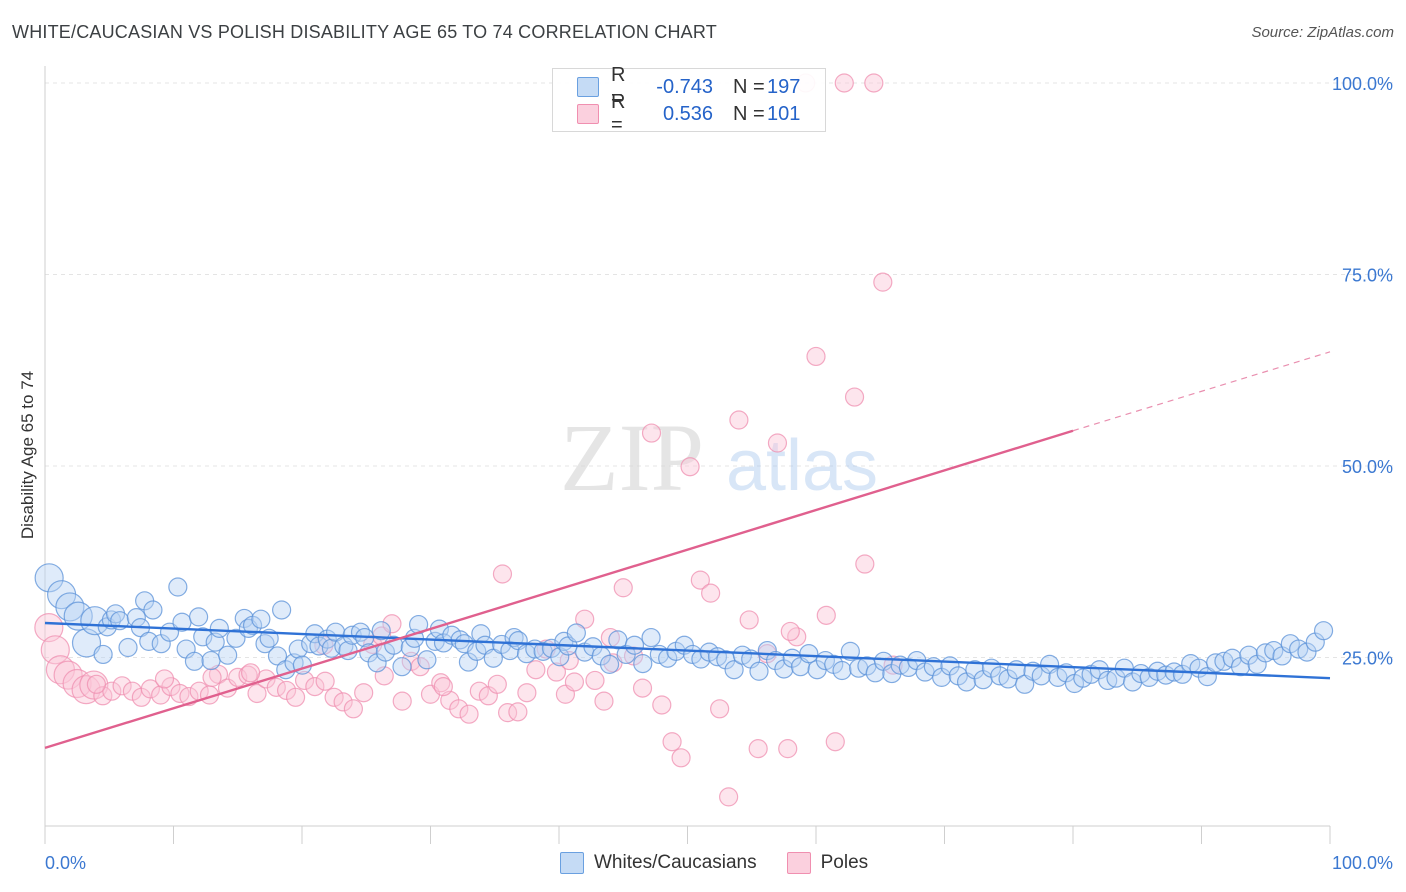 The image size is (1406, 892). I want to click on legend-label-poles: Poles, so click(844, 862).